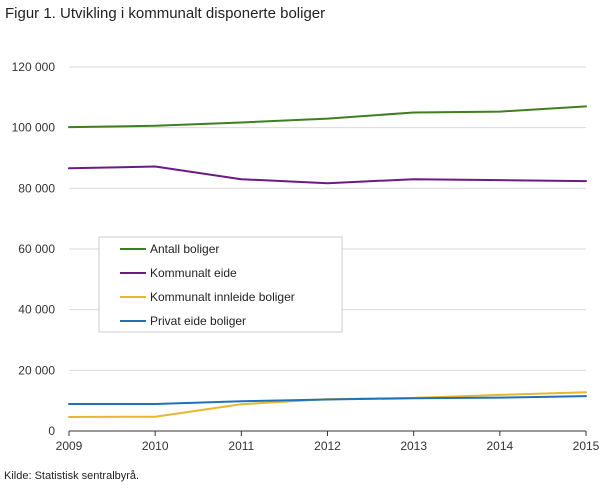  I want to click on x-tick-label: 2011, so click(241, 446).